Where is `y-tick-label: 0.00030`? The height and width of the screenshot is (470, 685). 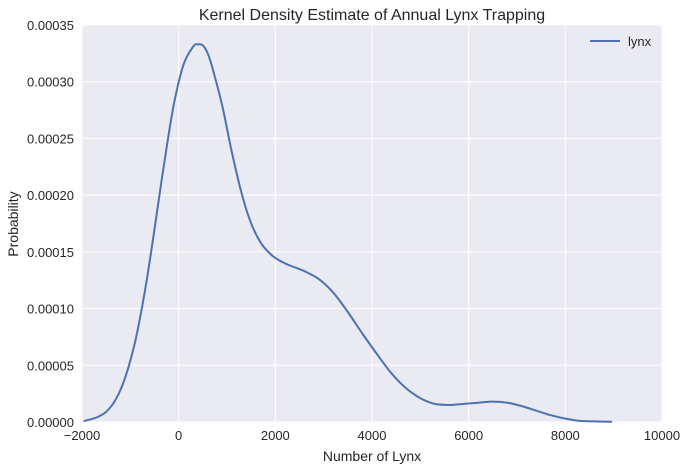 y-tick-label: 0.00030 is located at coordinates (50, 82).